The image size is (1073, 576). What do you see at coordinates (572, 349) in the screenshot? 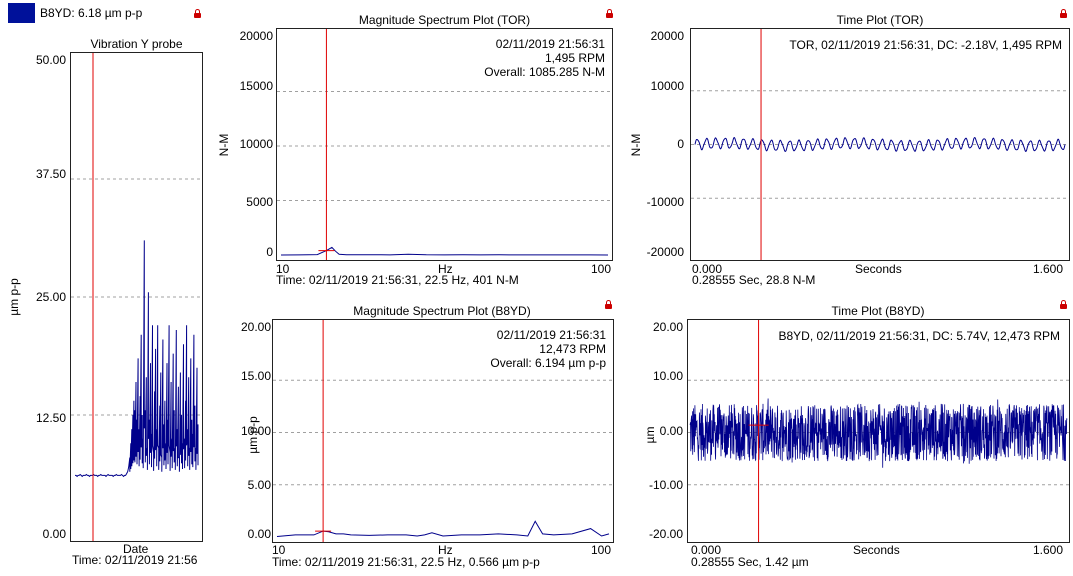
I see `info-line: 12,473 RPM` at bounding box center [572, 349].